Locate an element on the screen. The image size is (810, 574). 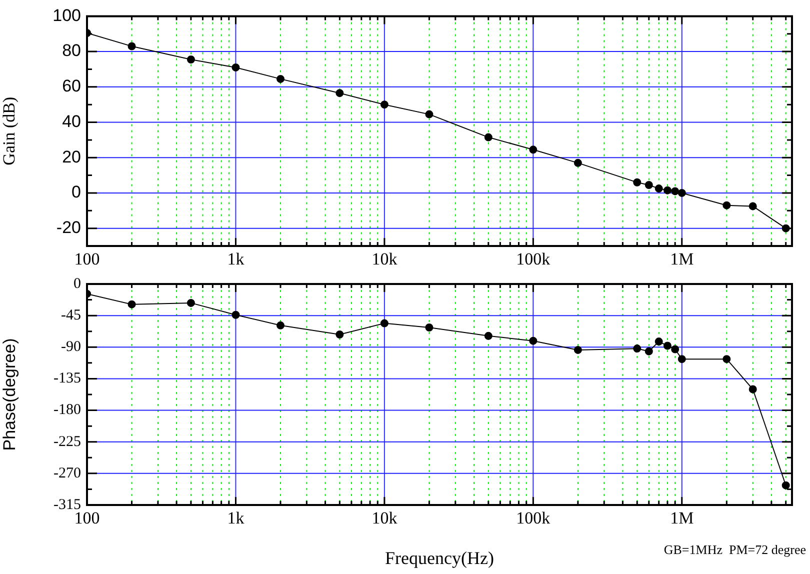
y-tick-label: -20 is located at coordinates (68, 228).